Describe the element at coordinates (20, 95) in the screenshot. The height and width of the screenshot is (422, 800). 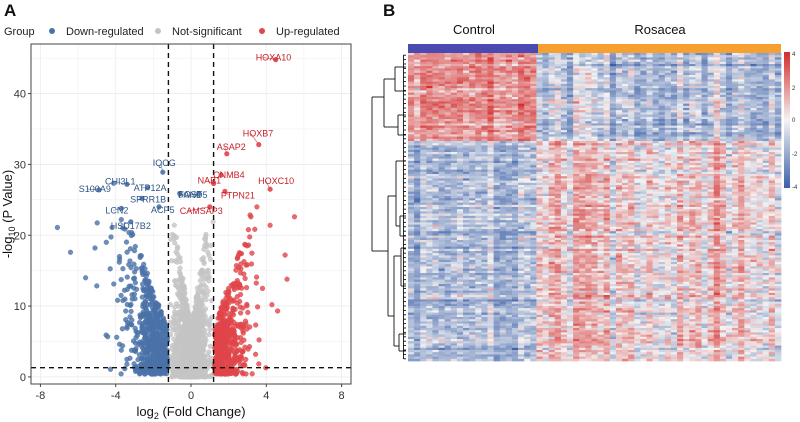
I see `y-tick-label: 40` at that location.